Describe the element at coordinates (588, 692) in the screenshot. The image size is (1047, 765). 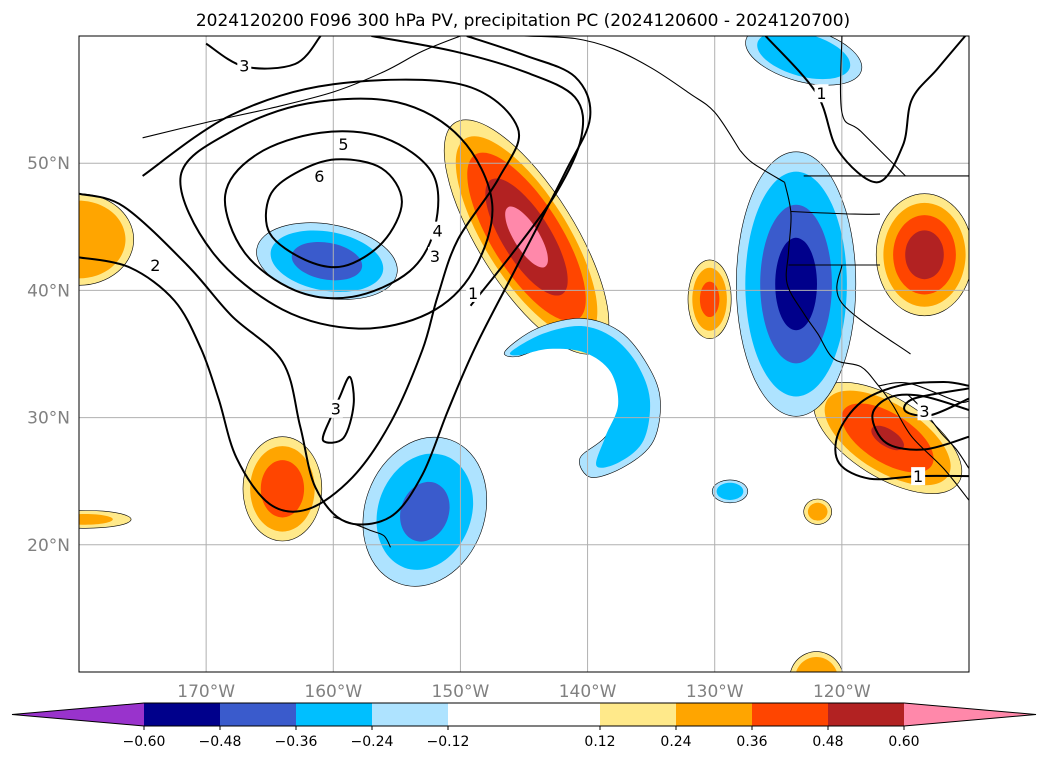
I see `longitude-tick-label: 140°W` at that location.